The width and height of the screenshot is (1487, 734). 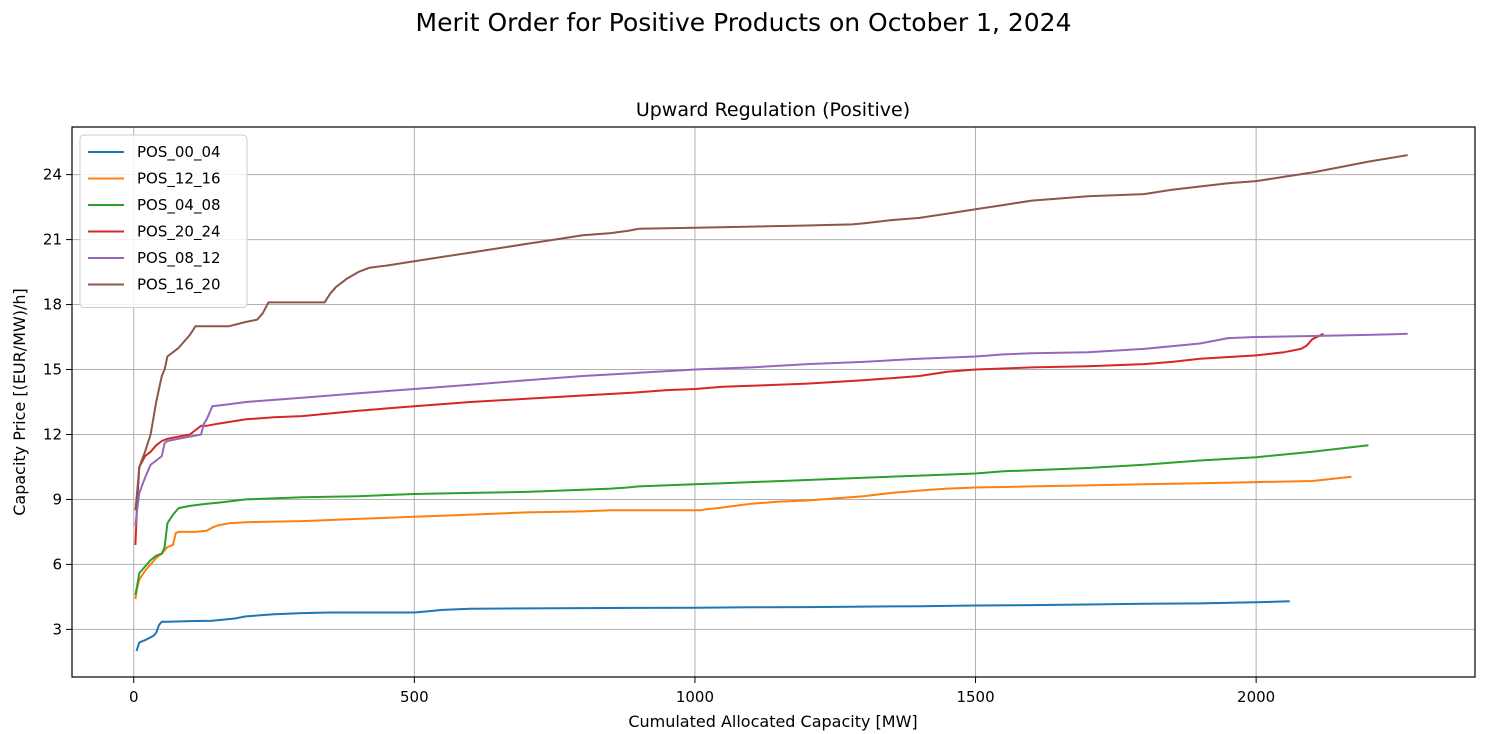 I want to click on x-tick-label: 500, so click(x=414, y=697).